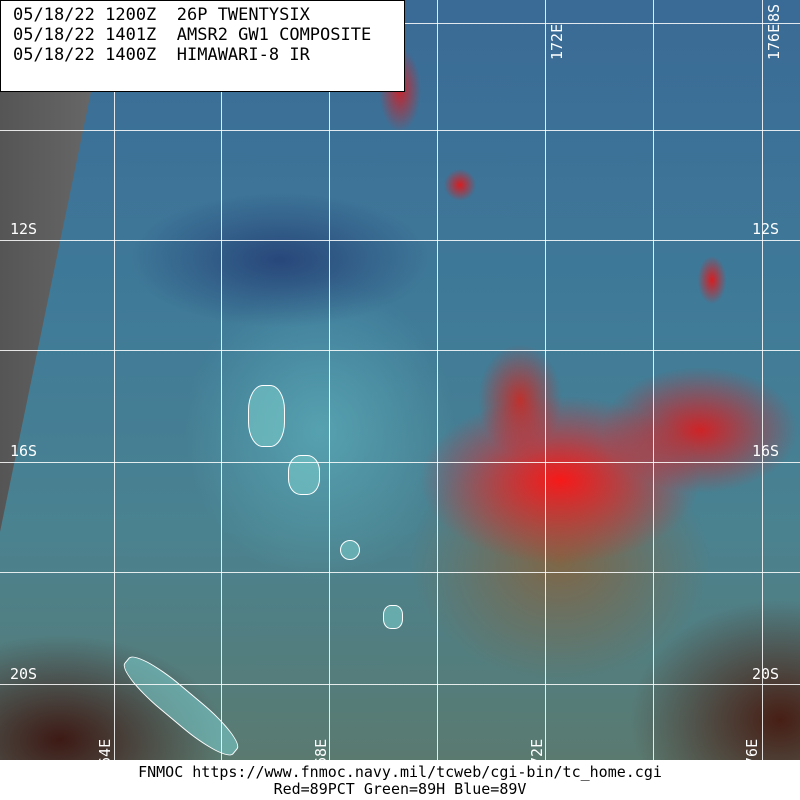 The width and height of the screenshot is (800, 800). I want to click on lat-label-left: 12S, so click(24, 229).